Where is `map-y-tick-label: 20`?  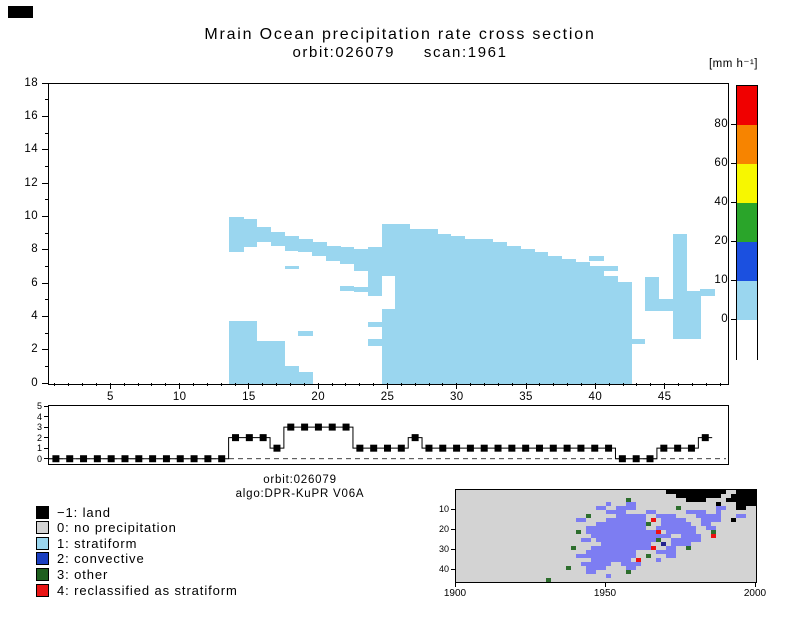
map-y-tick-label: 20 is located at coordinates (443, 529).